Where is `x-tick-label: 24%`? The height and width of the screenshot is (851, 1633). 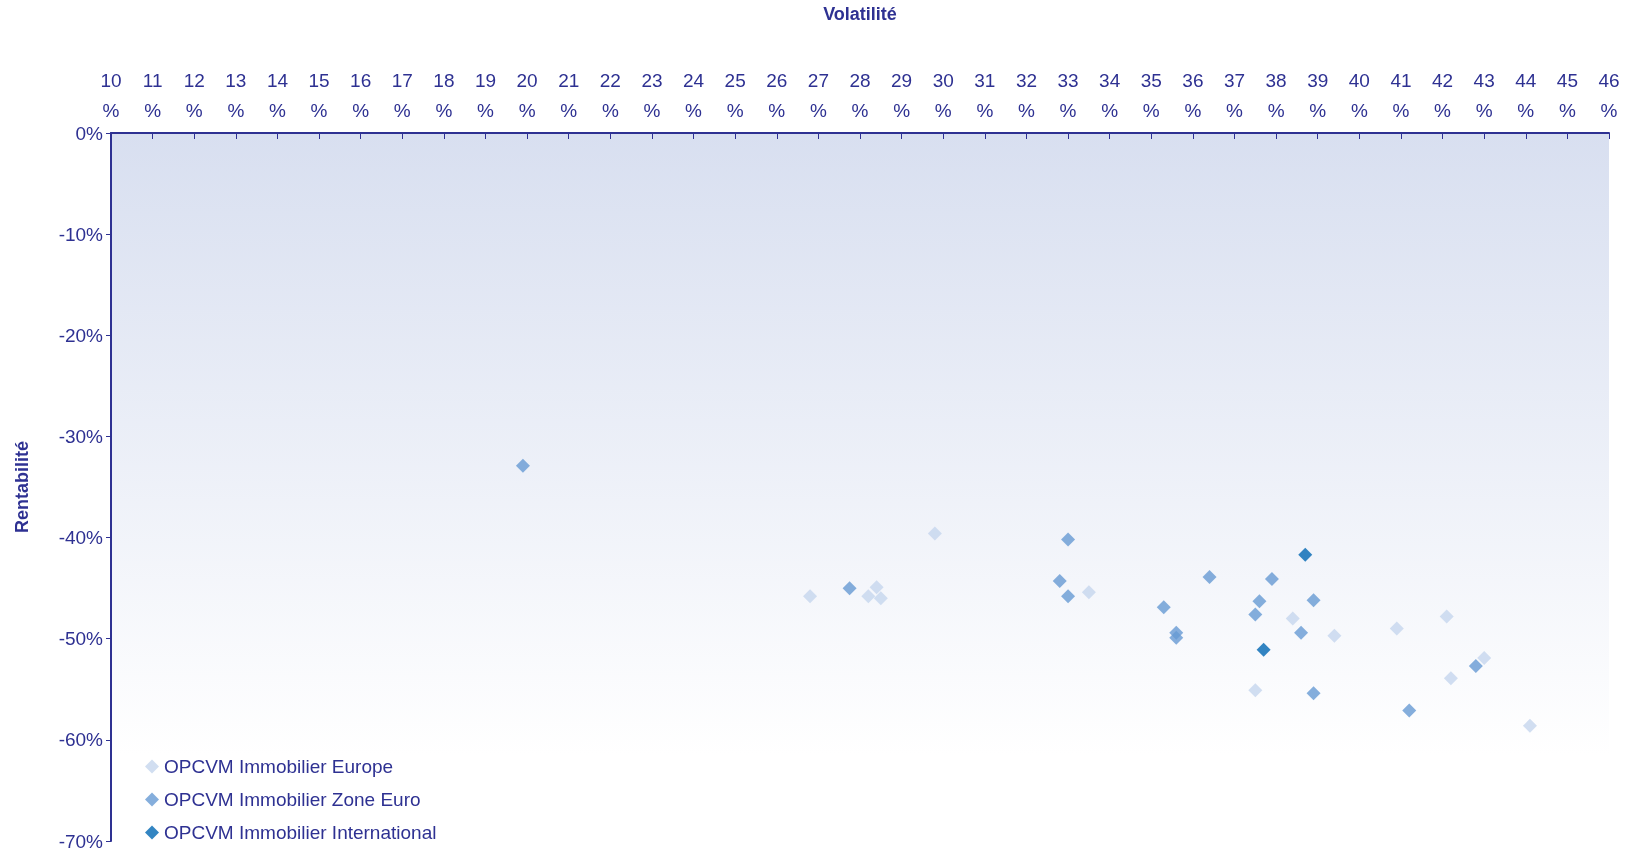 x-tick-label: 24% is located at coordinates (693, 95).